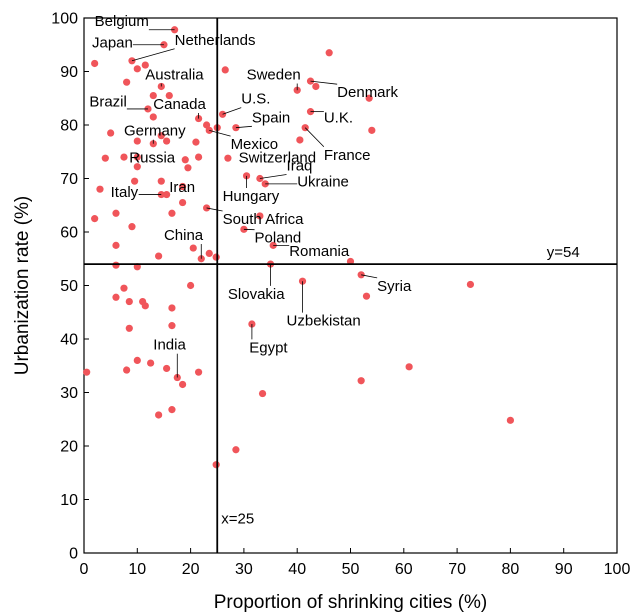  What do you see at coordinates (169, 345) in the screenshot?
I see `country-label: India` at bounding box center [169, 345].